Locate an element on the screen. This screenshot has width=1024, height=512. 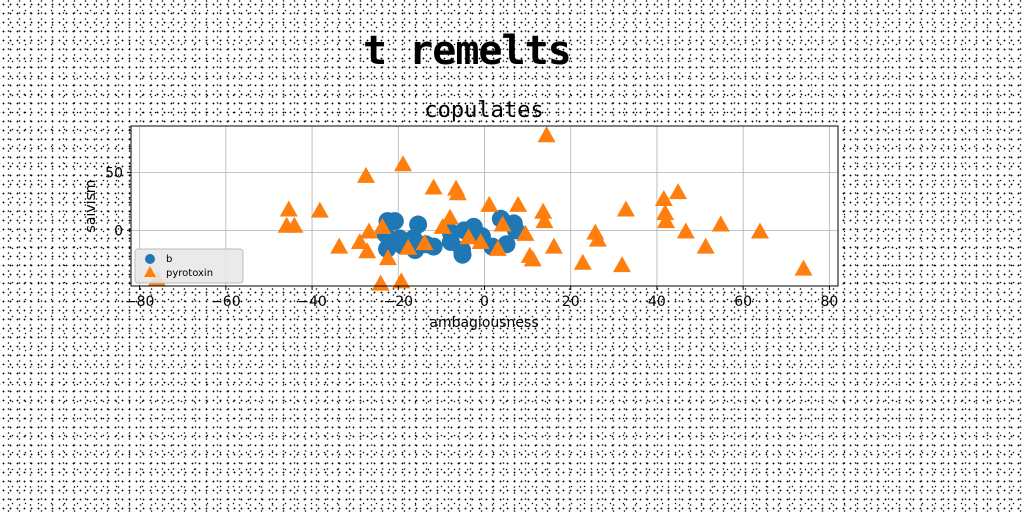
y-tick-label: 50 is located at coordinates (114, 173).